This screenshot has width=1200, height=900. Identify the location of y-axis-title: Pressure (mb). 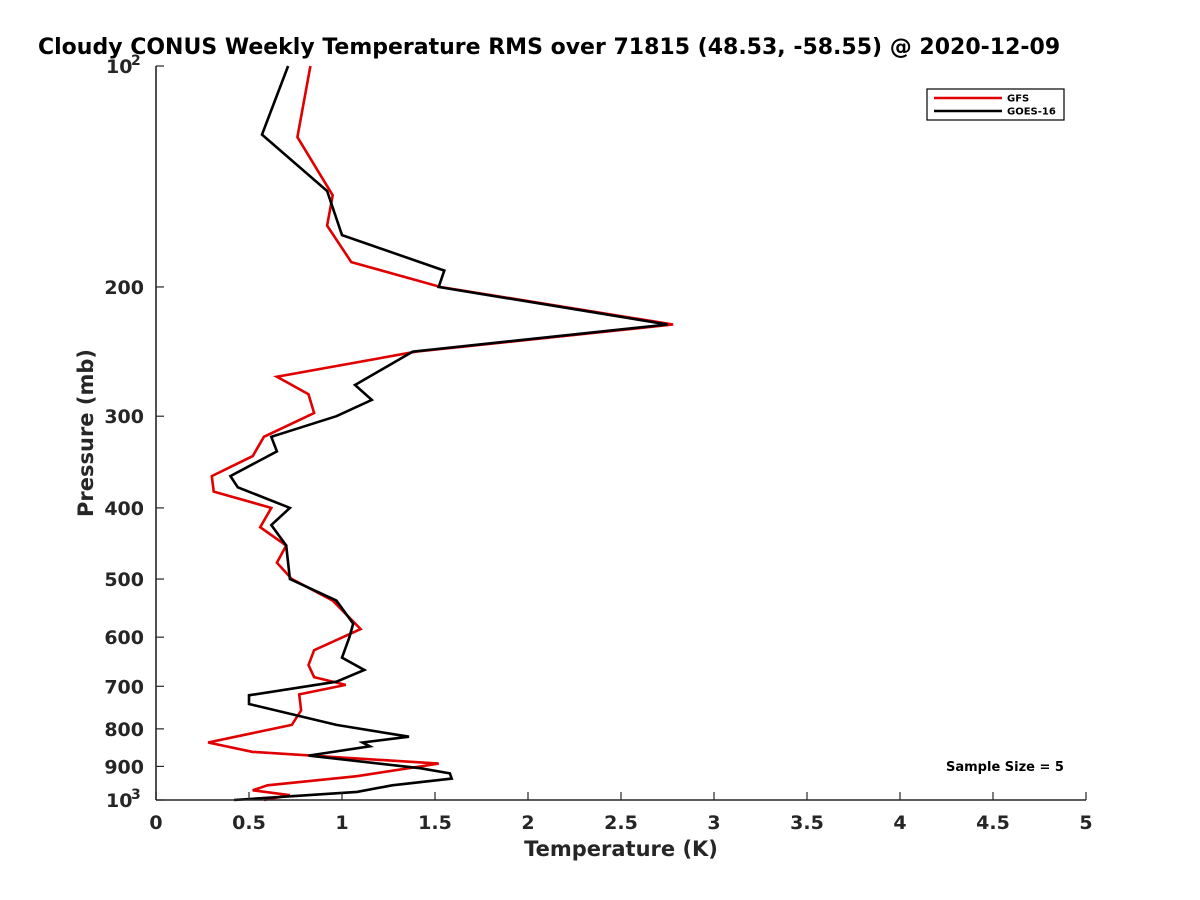
(86, 433).